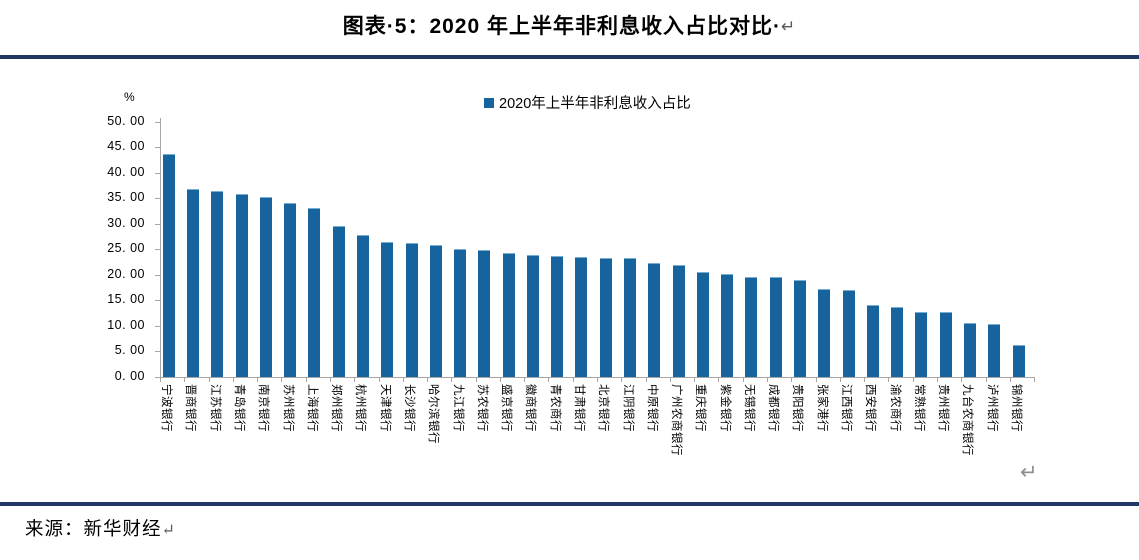  Describe the element at coordinates (775, 327) in the screenshot. I see `bar-成都银行` at that location.